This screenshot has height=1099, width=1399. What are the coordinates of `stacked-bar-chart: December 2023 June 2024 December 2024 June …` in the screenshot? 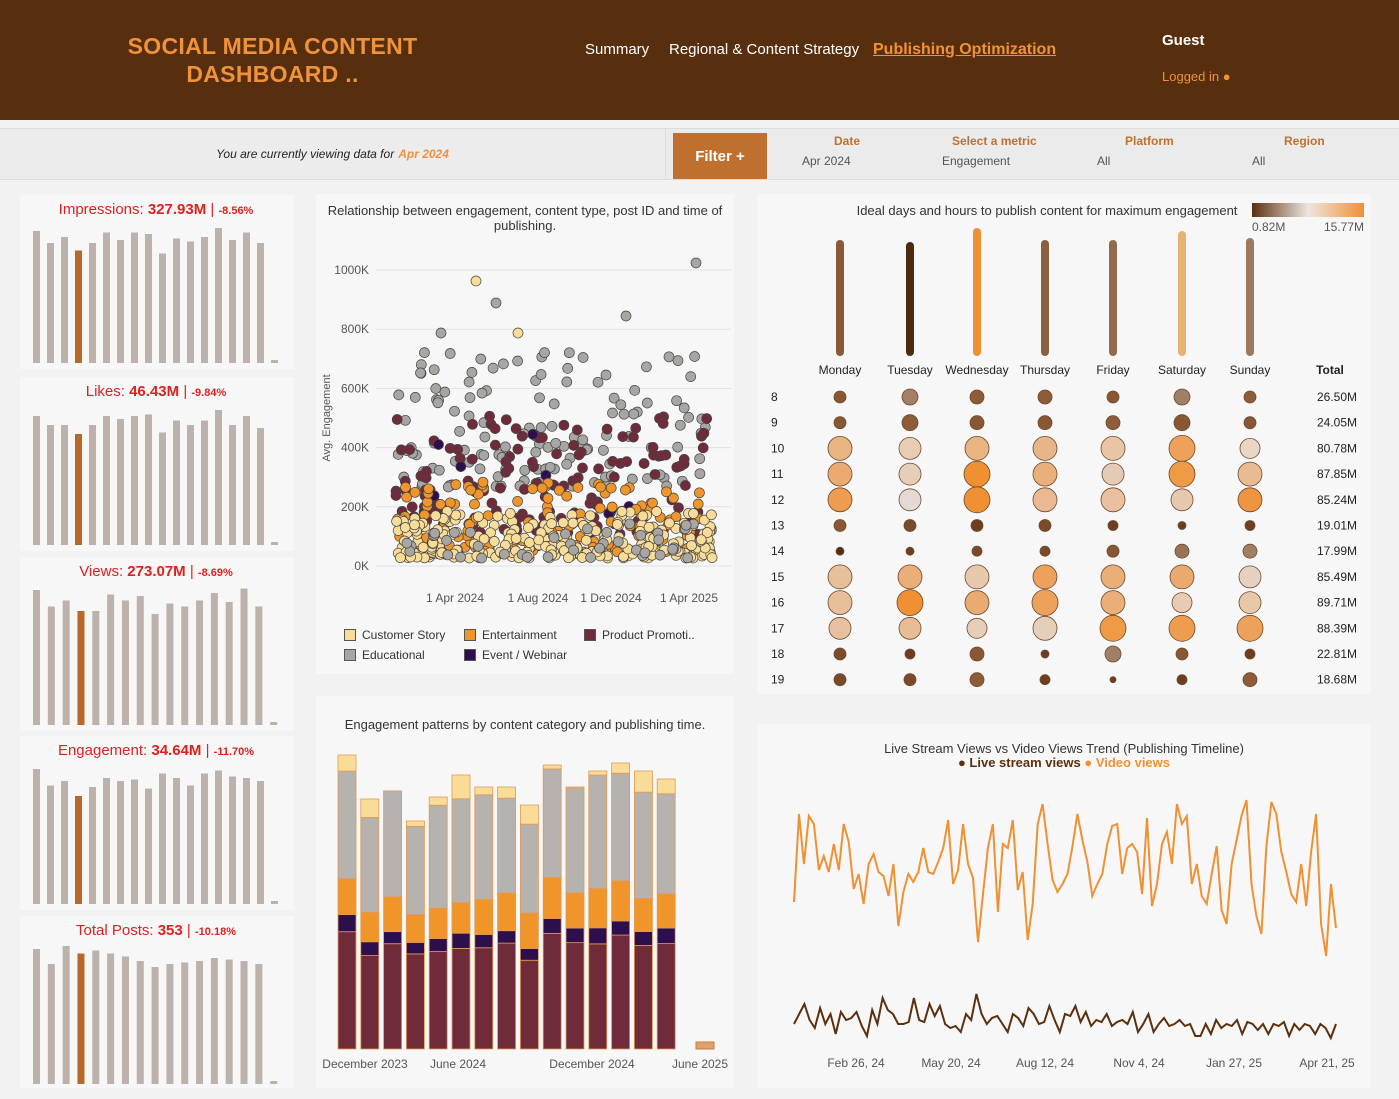 It's located at (525, 892).